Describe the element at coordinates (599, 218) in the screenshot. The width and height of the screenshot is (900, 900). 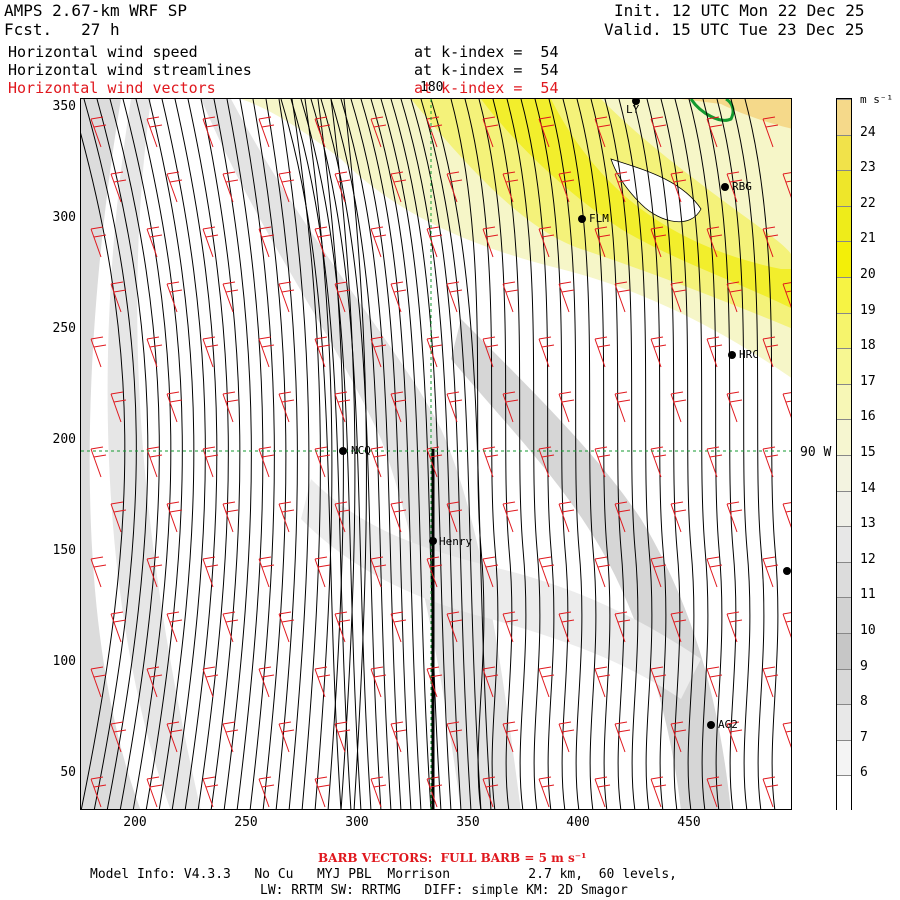
I see `station-label-flm: FLM` at that location.